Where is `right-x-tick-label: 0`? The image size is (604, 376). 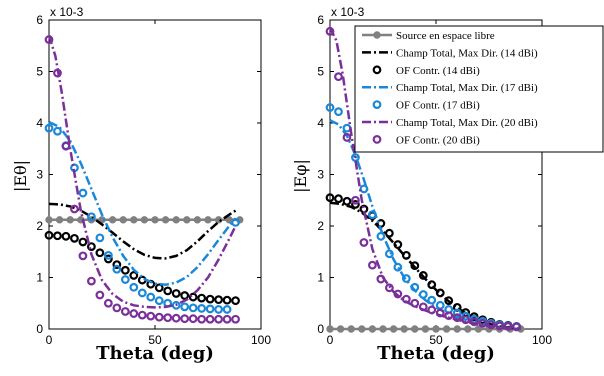
right-x-tick-label: 0 is located at coordinates (330, 340).